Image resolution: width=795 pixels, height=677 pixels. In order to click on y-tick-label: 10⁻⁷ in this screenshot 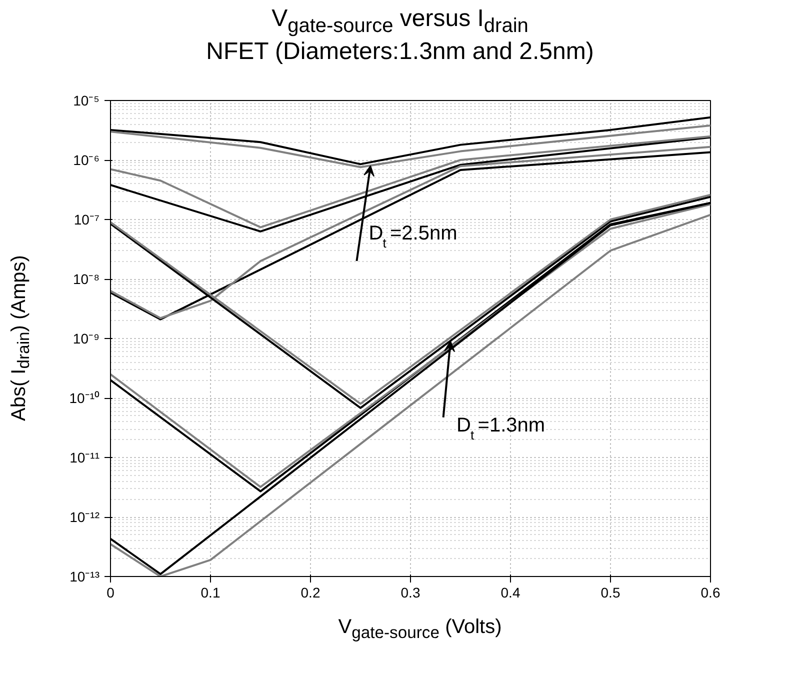, I will do `click(87, 220)`.